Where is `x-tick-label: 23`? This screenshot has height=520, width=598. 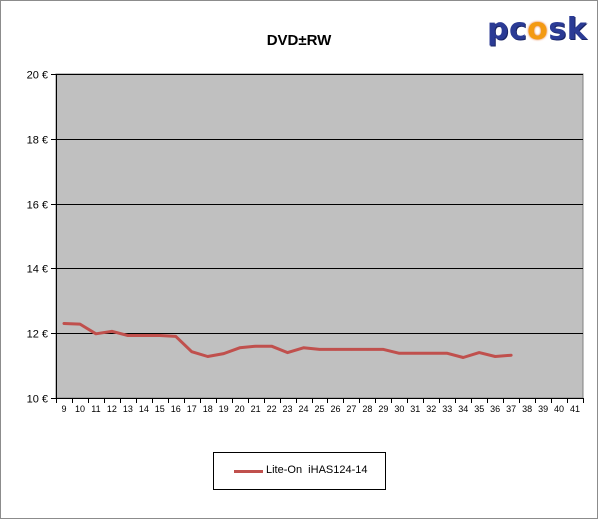 x-tick-label: 23 is located at coordinates (288, 409).